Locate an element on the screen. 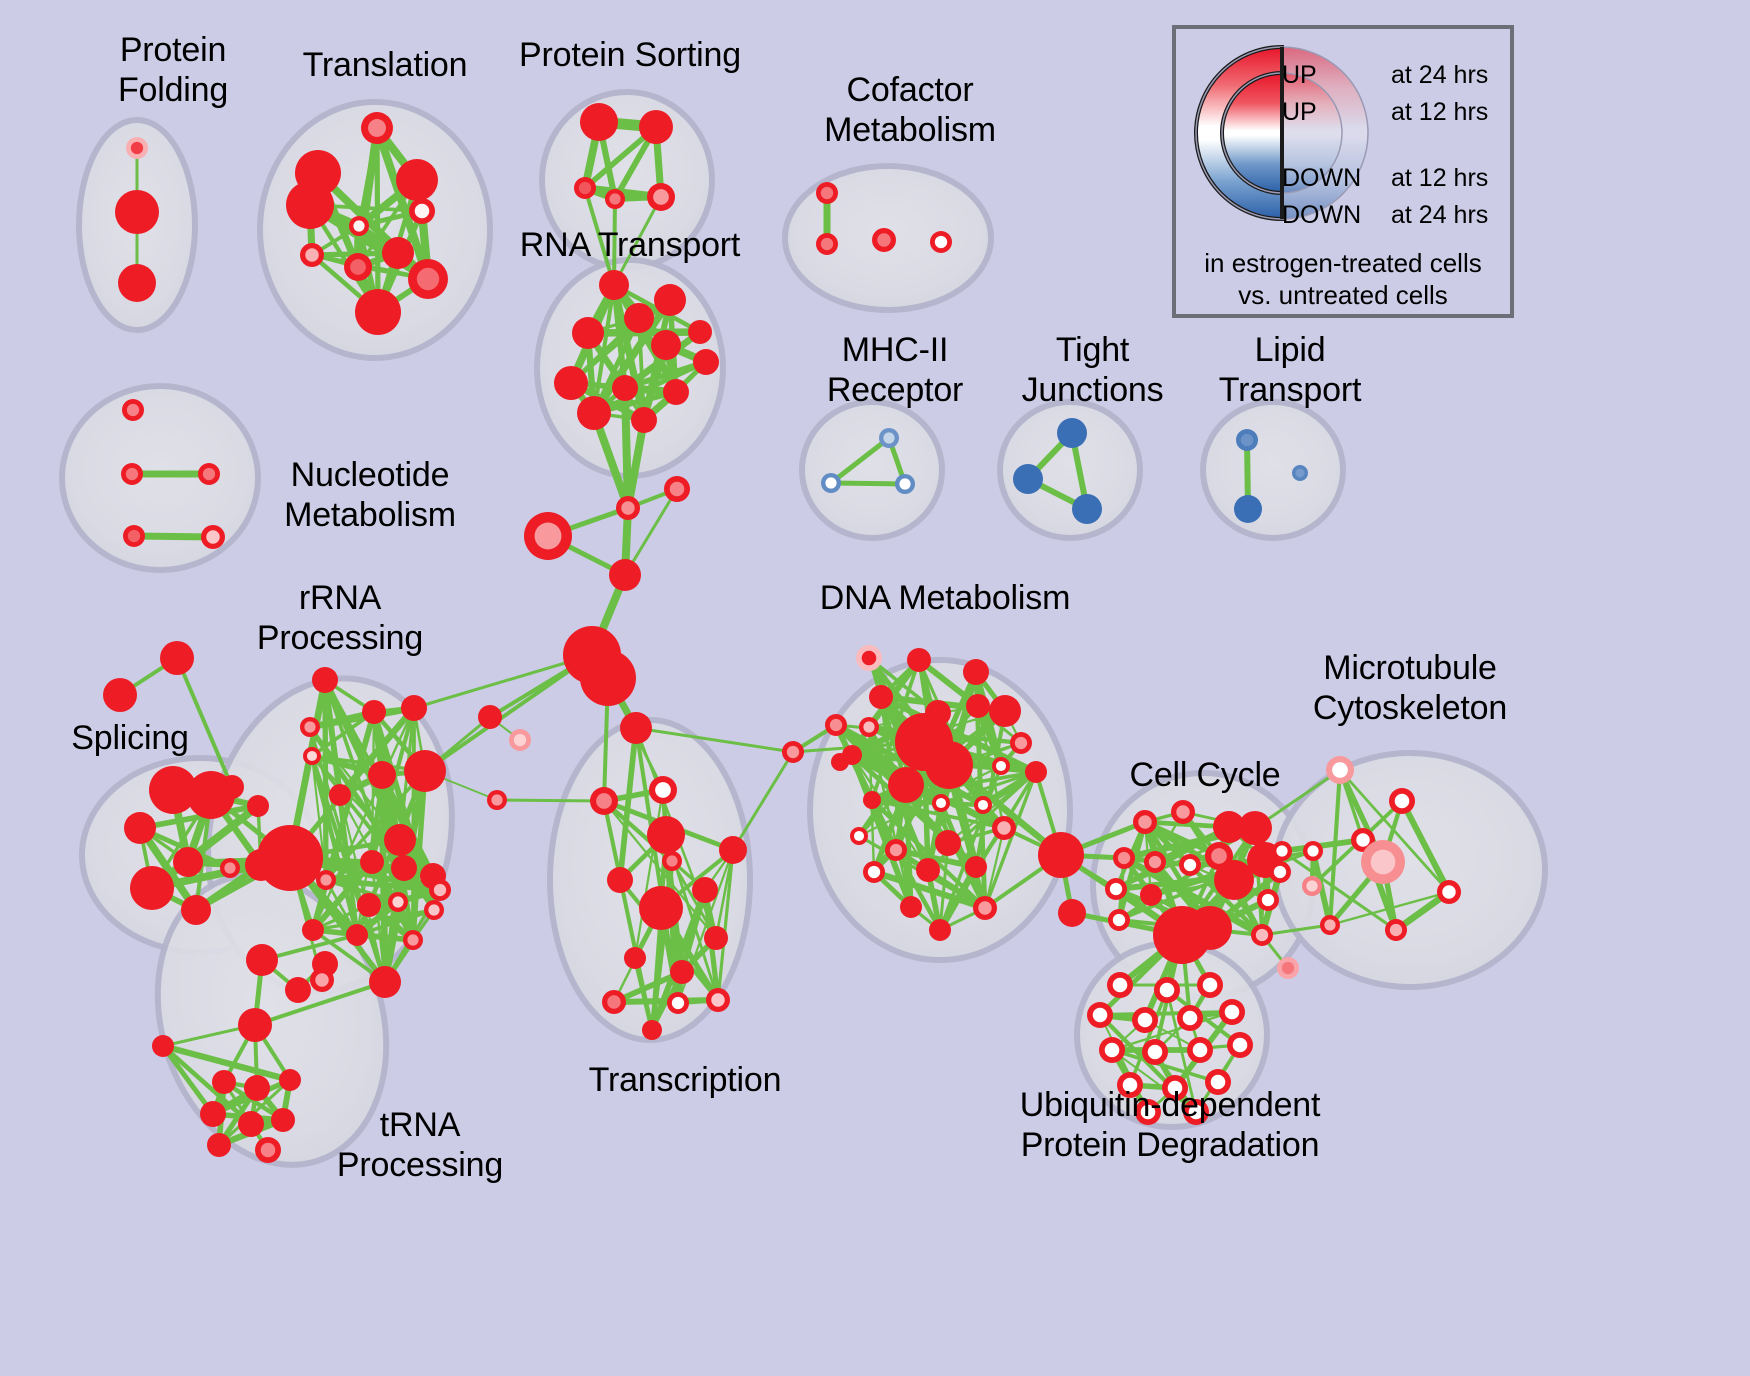 Image resolution: width=1750 pixels, height=1376 pixels. legend-row-3-direction: DOWN is located at coordinates (1322, 215).